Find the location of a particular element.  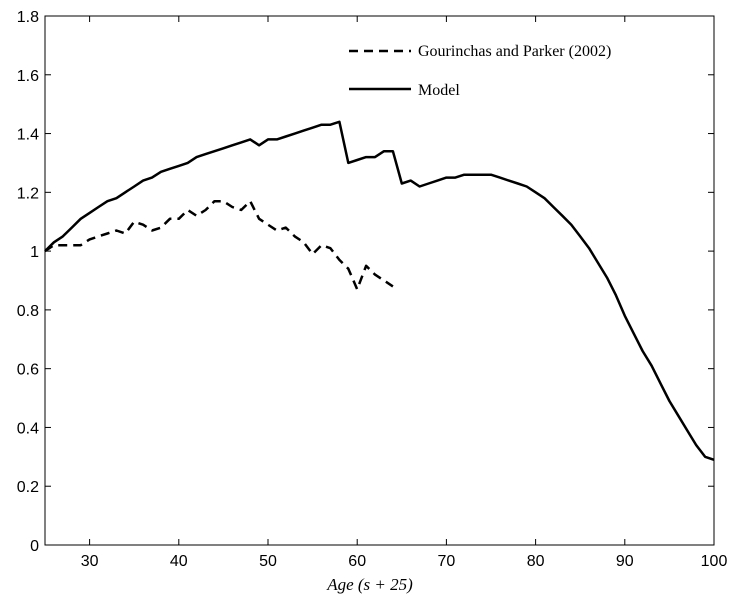

y-tick-label: 0.6 is located at coordinates (28, 370).